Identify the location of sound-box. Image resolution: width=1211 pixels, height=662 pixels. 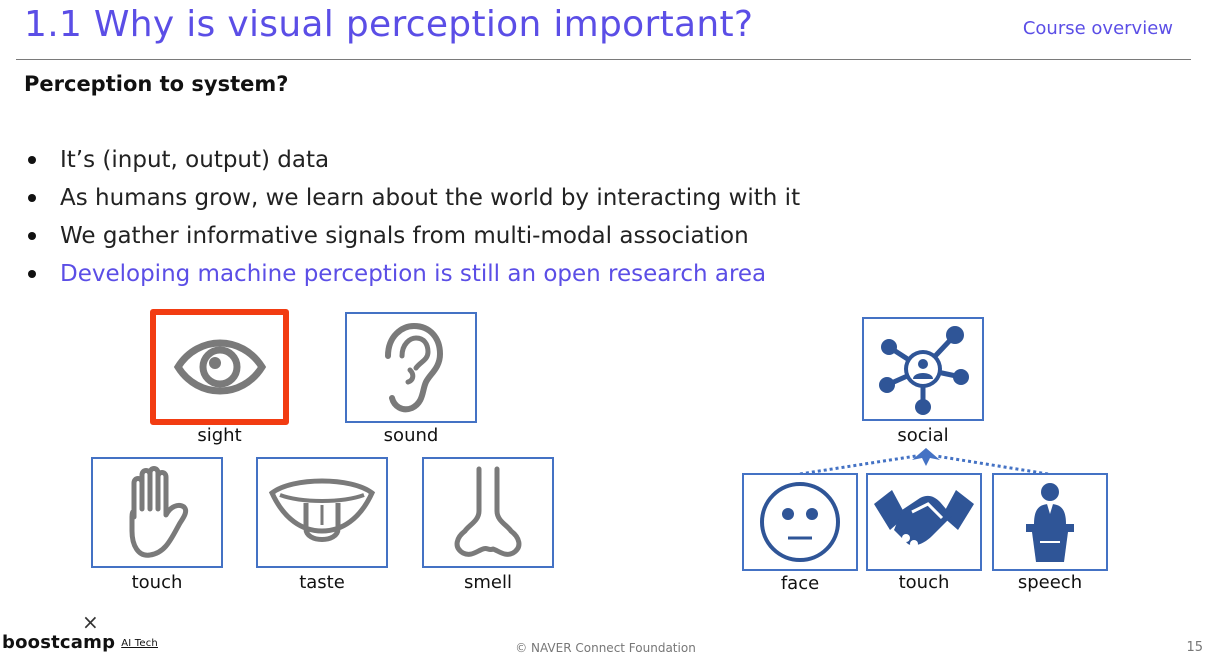
(411, 367).